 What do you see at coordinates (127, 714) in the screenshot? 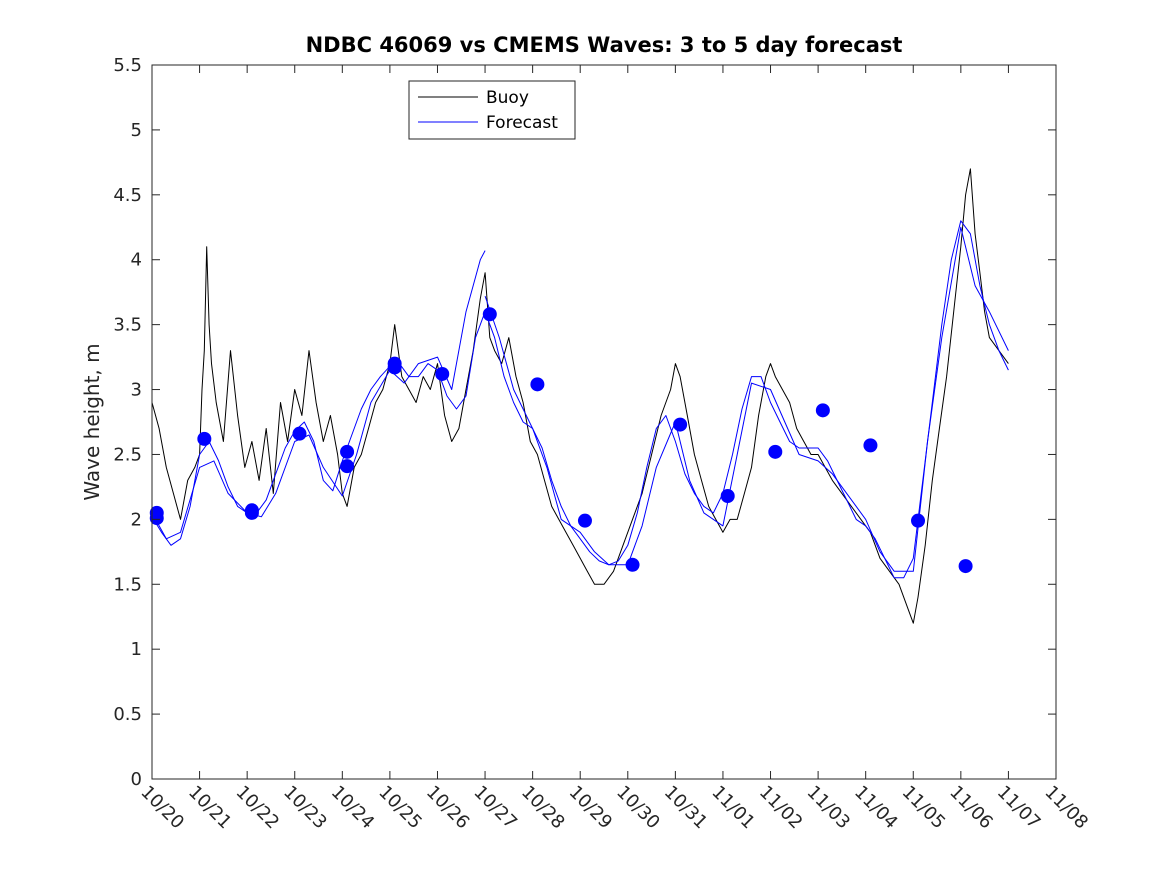
I see `y-tick-label: 0.5` at bounding box center [127, 714].